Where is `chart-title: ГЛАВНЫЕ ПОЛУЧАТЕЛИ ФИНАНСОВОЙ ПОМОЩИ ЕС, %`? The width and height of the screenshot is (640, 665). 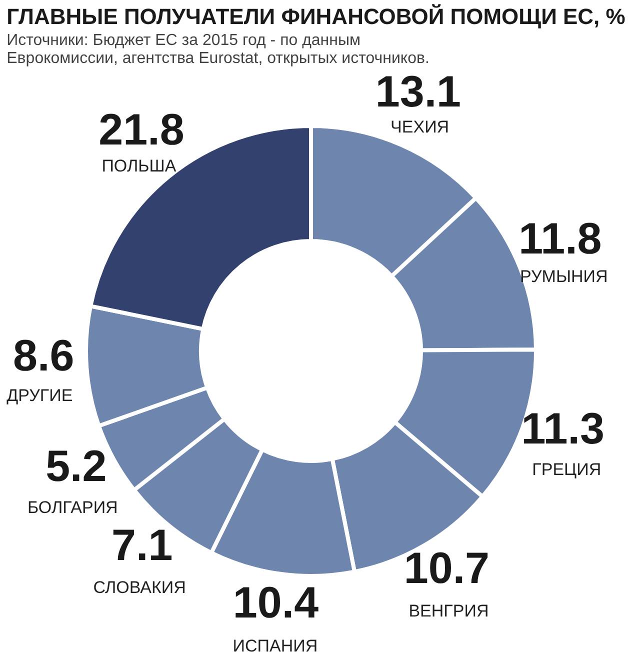
chart-title: ГЛАВНЫЕ ПОЛУЧАТЕЛИ ФИНАНСОВОЙ ПОМОЩИ ЕС, % is located at coordinates (316, 16).